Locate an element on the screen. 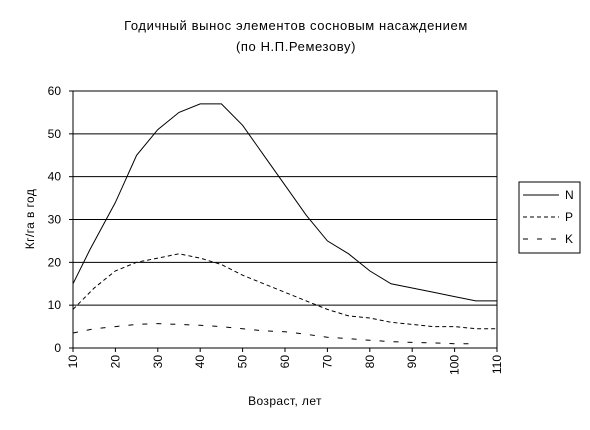 Image resolution: width=590 pixels, height=430 pixels. y-tick-label: 30 is located at coordinates (55, 220).